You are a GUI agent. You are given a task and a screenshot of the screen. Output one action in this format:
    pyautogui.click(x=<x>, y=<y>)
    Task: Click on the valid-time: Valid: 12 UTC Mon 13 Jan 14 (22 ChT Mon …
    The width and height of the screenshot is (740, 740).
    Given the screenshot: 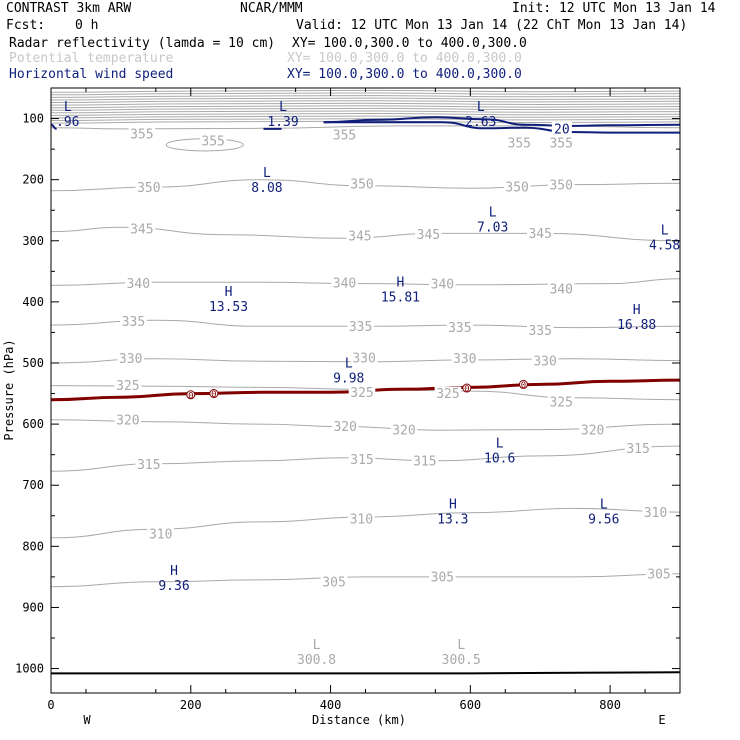 What is the action you would take?
    pyautogui.click(x=491, y=25)
    